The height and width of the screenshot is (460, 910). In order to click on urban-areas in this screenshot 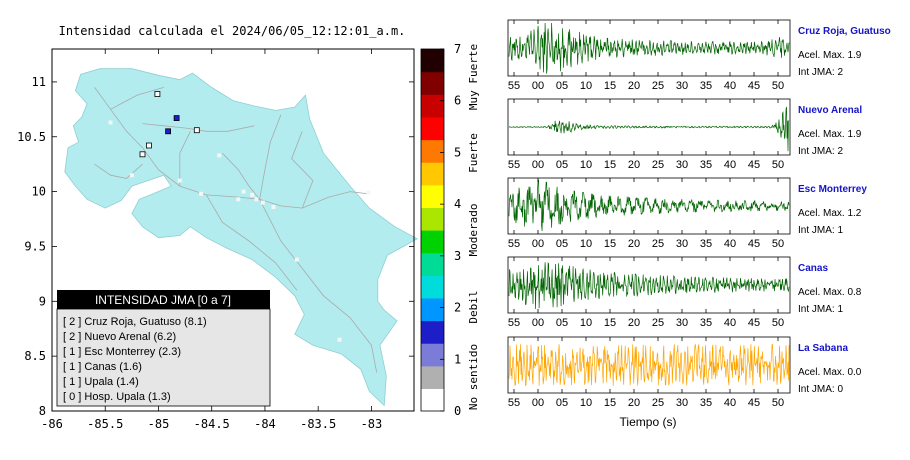, I will do `click(239, 231)`.